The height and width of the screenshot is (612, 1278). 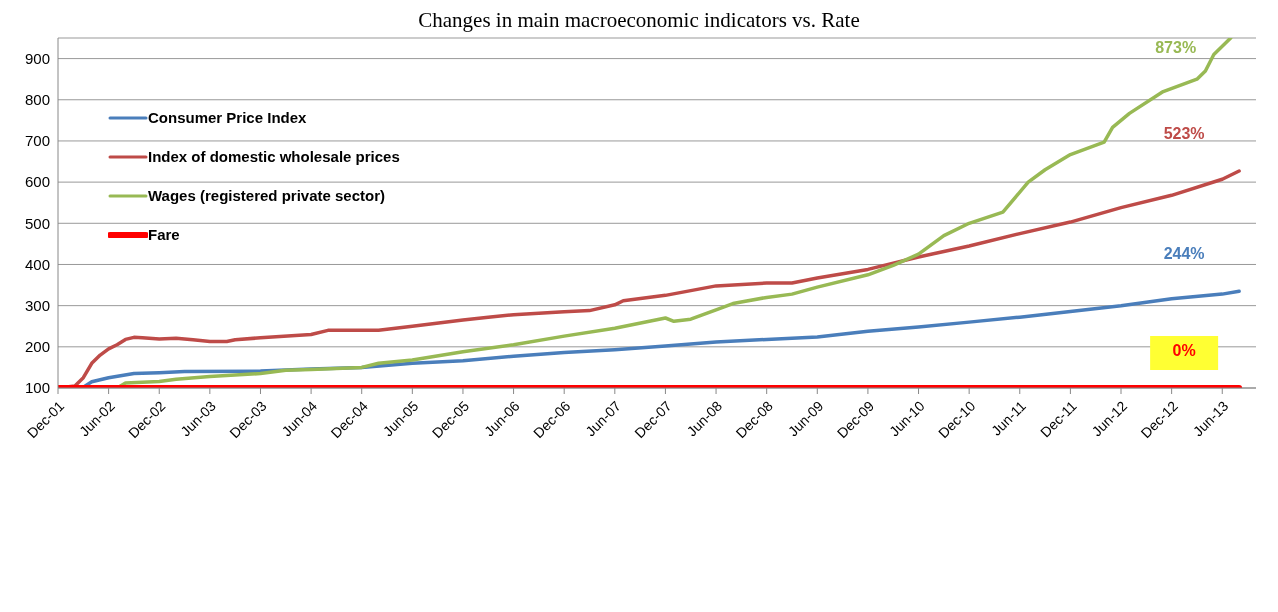 What do you see at coordinates (267, 195) in the screenshot?
I see `legend-label: Wages (registered private sector)` at bounding box center [267, 195].